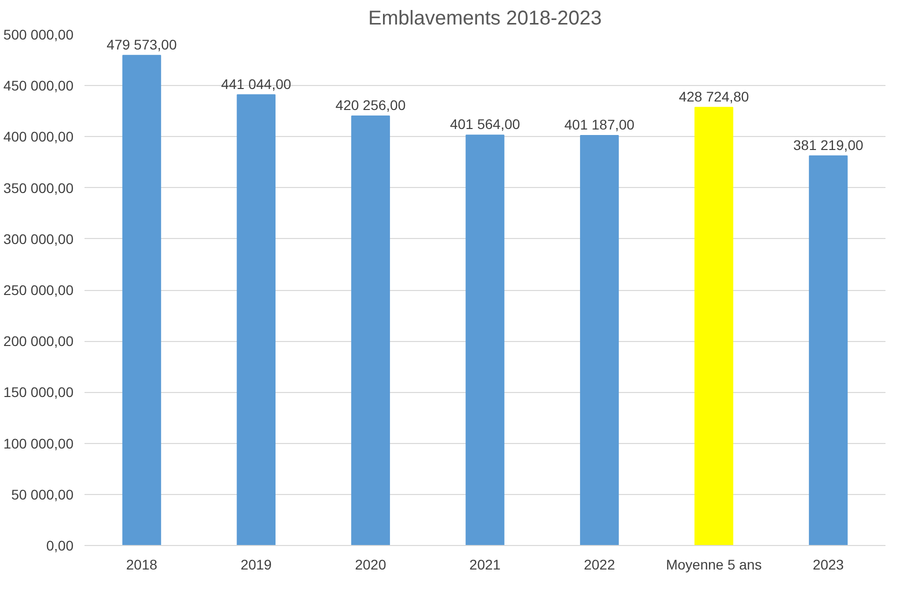 The width and height of the screenshot is (907, 594). What do you see at coordinates (256, 84) in the screenshot?
I see `data-label: 441 044,00` at bounding box center [256, 84].